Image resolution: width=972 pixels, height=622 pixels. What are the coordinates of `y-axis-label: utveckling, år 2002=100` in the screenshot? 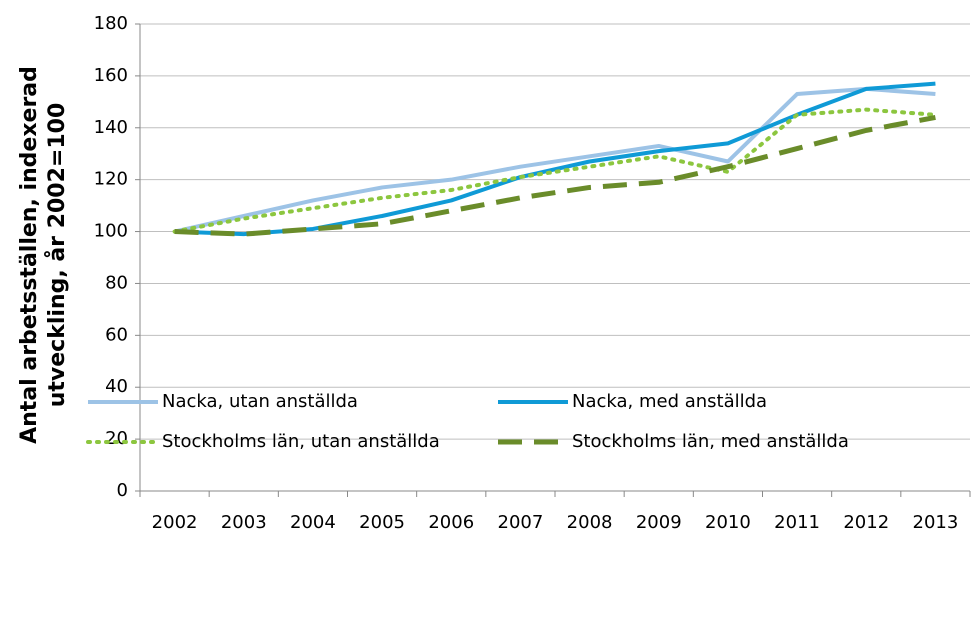 It's located at (57, 255).